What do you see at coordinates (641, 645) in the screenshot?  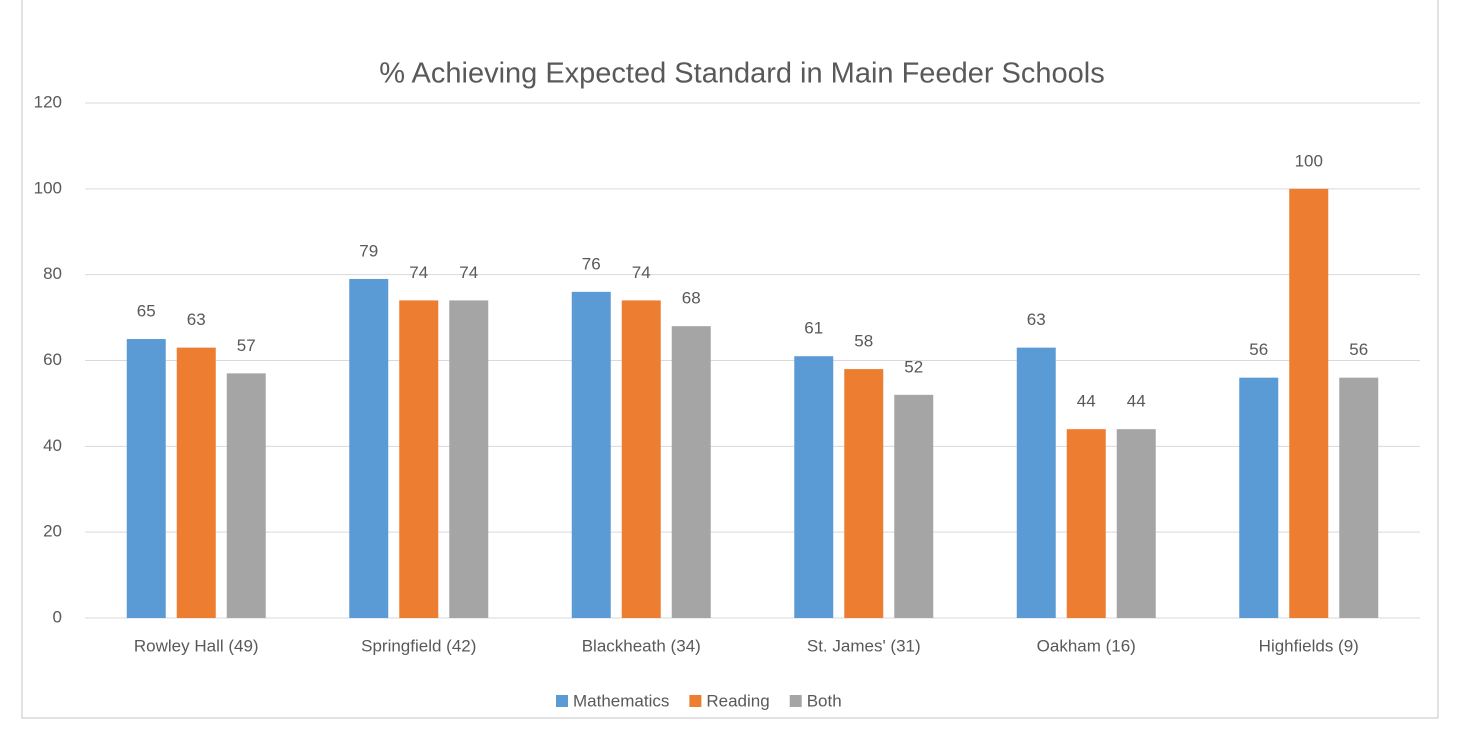 I see `x-tick-label: Blackheath (34)` at bounding box center [641, 645].